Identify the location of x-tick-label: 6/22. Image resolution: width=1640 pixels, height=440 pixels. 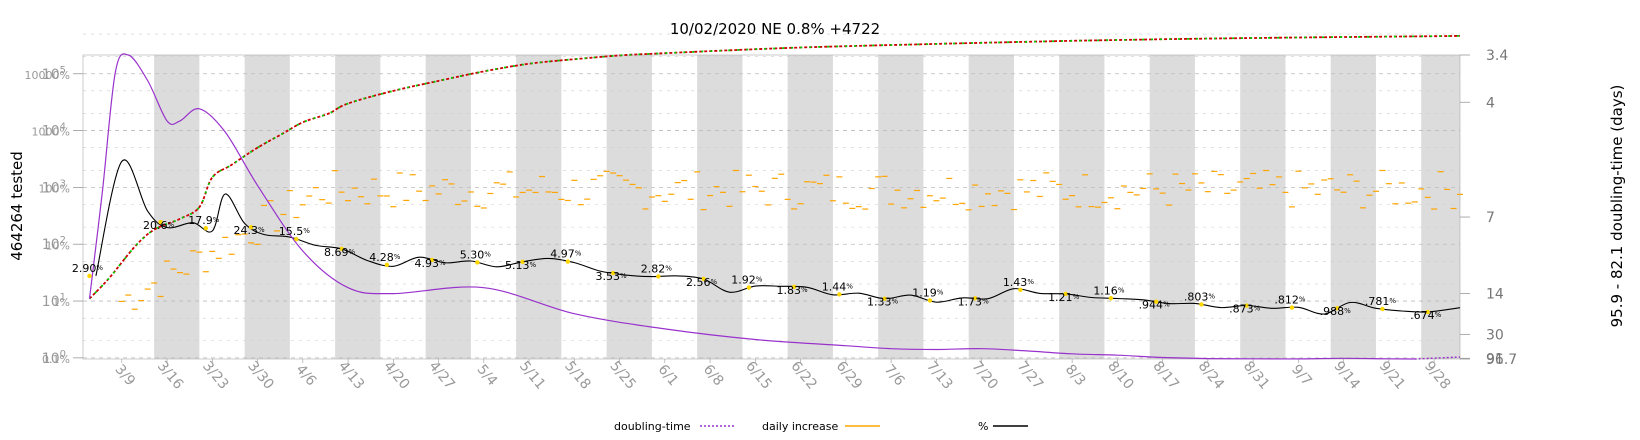
(803, 375).